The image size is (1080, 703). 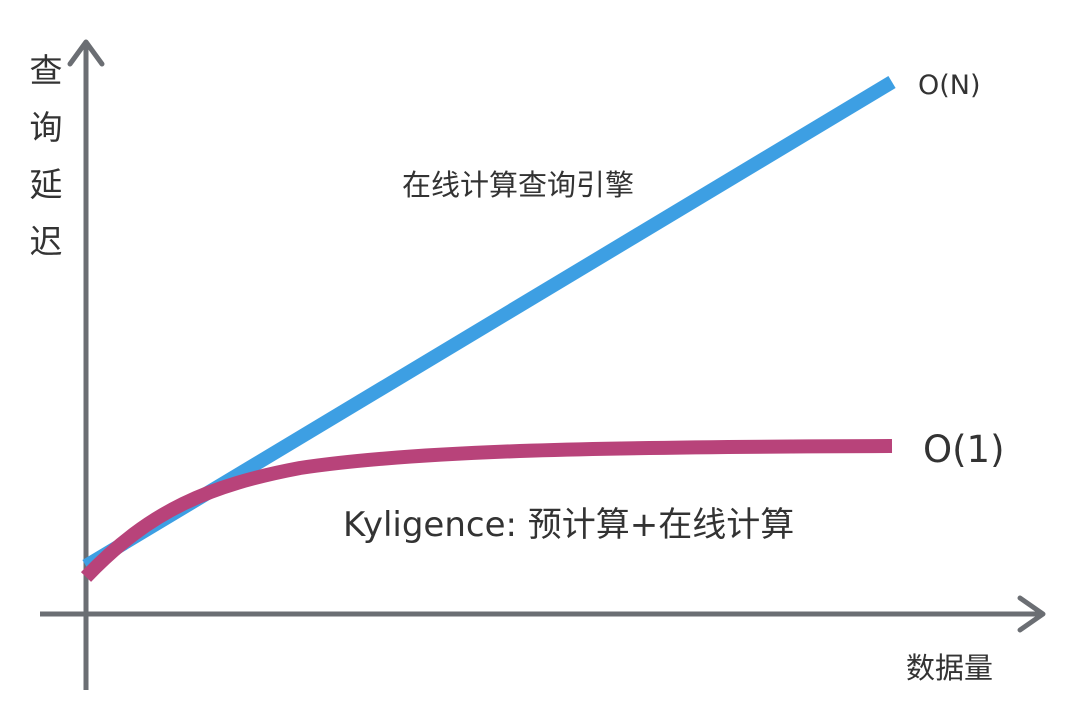 What do you see at coordinates (46, 127) in the screenshot?
I see `y-axis-label-char: 询` at bounding box center [46, 127].